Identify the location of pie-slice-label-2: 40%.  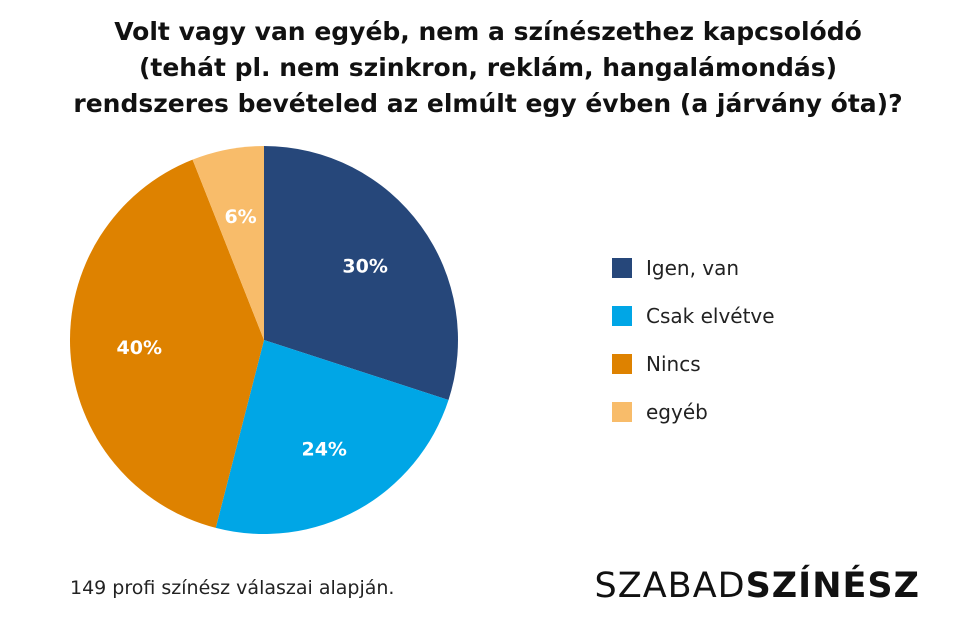
(139, 348).